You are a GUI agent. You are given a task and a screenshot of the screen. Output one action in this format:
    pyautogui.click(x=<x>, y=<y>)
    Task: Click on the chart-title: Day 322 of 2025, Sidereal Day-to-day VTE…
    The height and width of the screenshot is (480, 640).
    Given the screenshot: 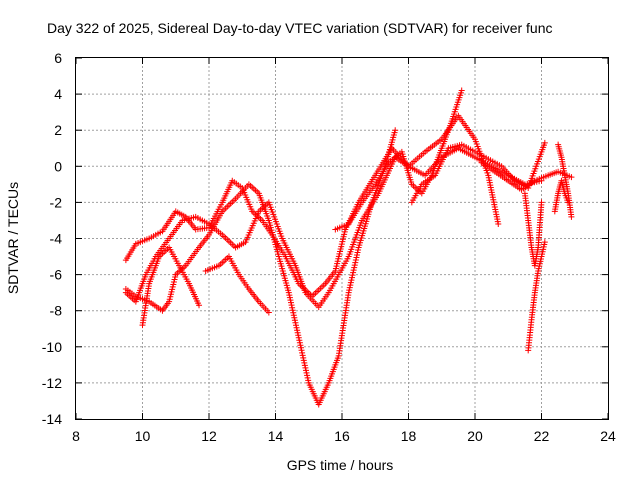 What is the action you would take?
    pyautogui.click(x=300, y=28)
    